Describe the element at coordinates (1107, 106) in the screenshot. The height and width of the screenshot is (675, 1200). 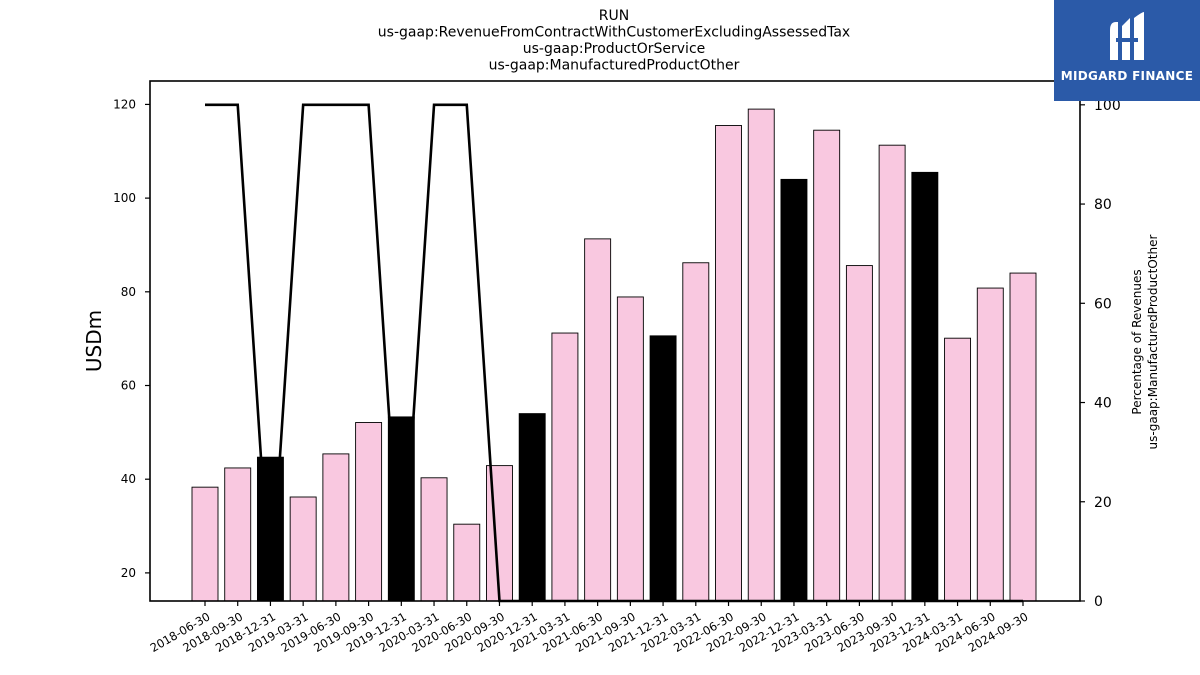
I see `y2-tick-label: 100` at that location.